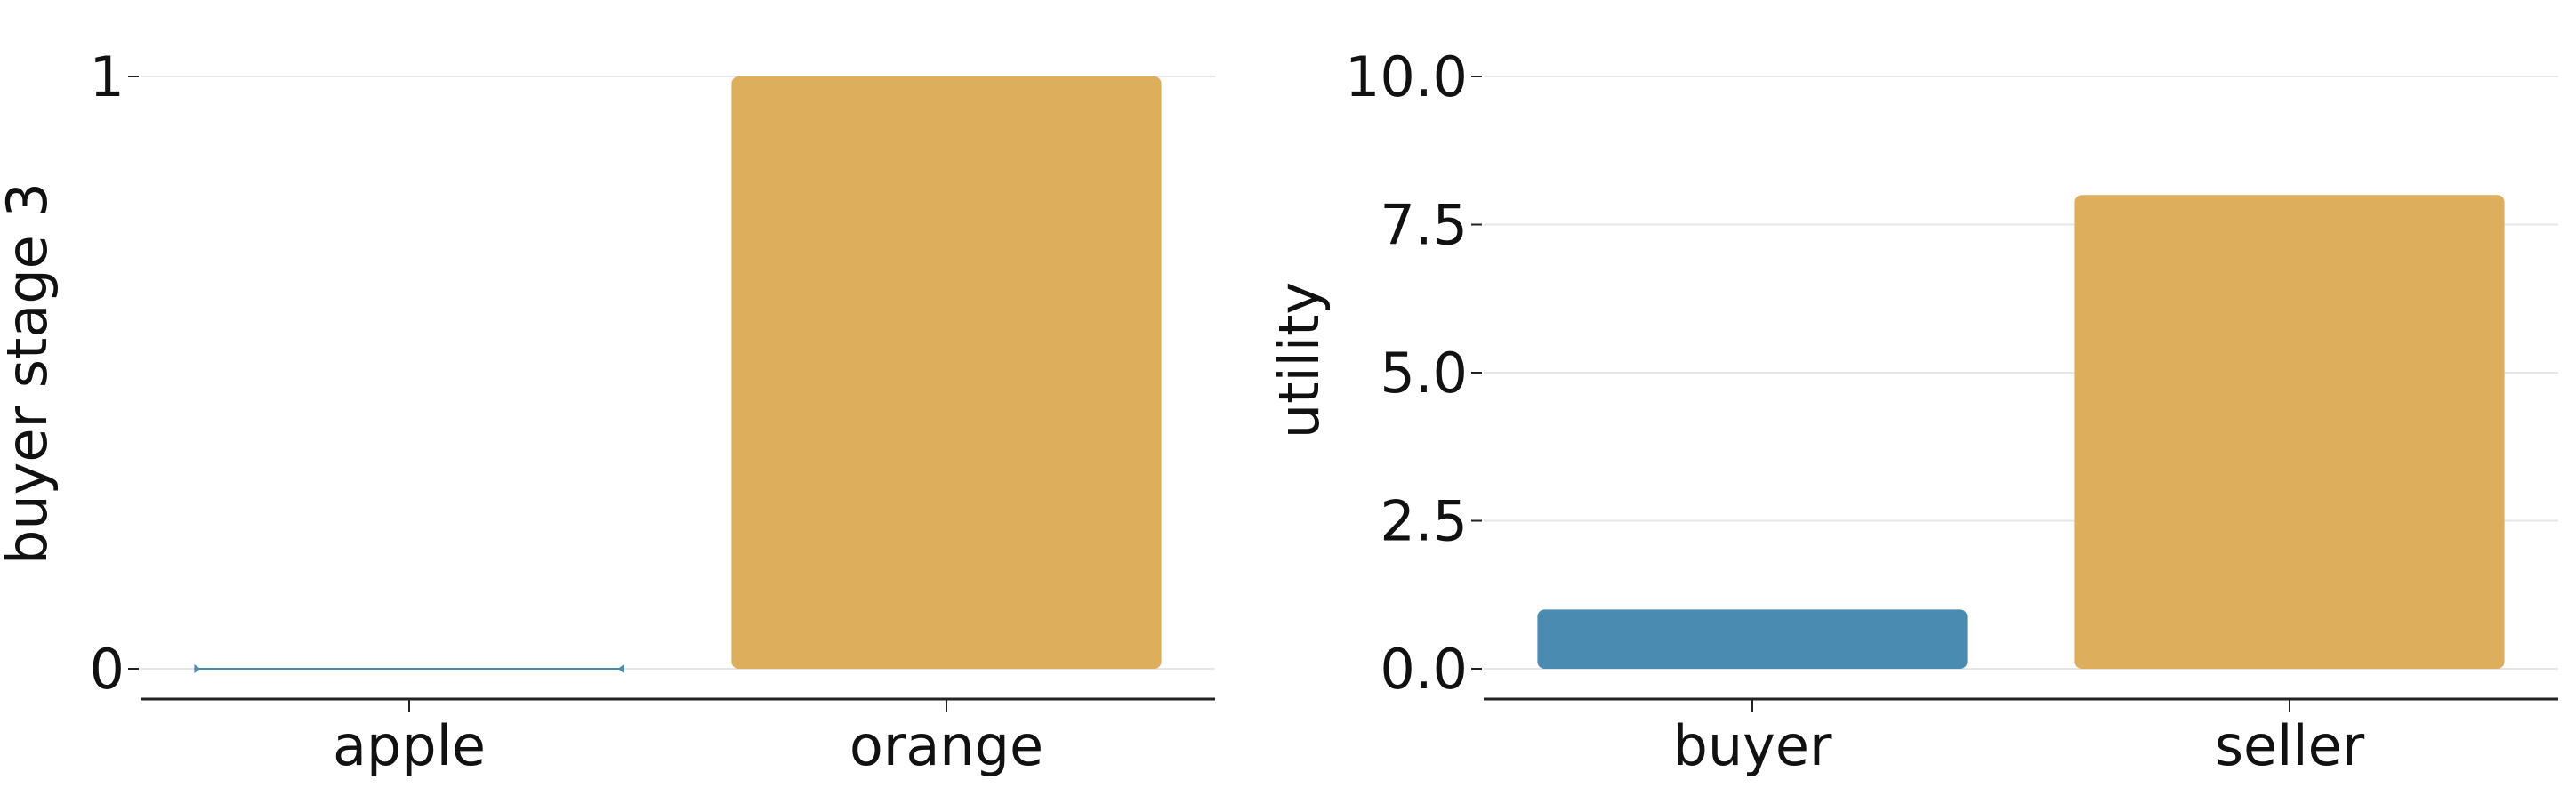  Describe the element at coordinates (946, 745) in the screenshot. I see `x-category-label: orange` at that location.